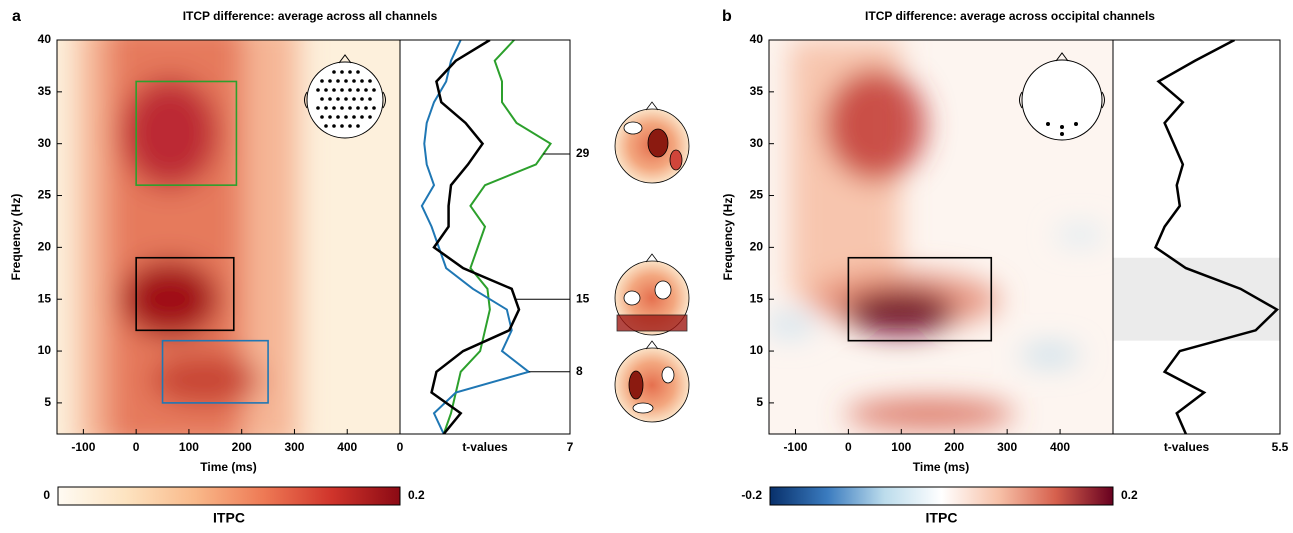 The image size is (1293, 533). I want to click on panel-label: a, so click(16, 16).